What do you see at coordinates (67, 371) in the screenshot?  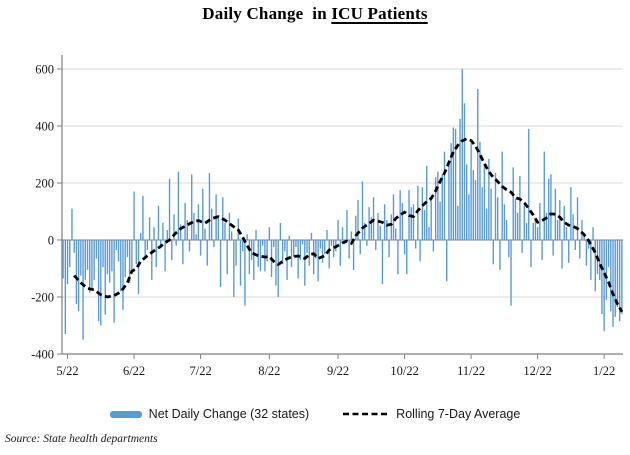 I see `x-axis-label: 5/22` at bounding box center [67, 371].